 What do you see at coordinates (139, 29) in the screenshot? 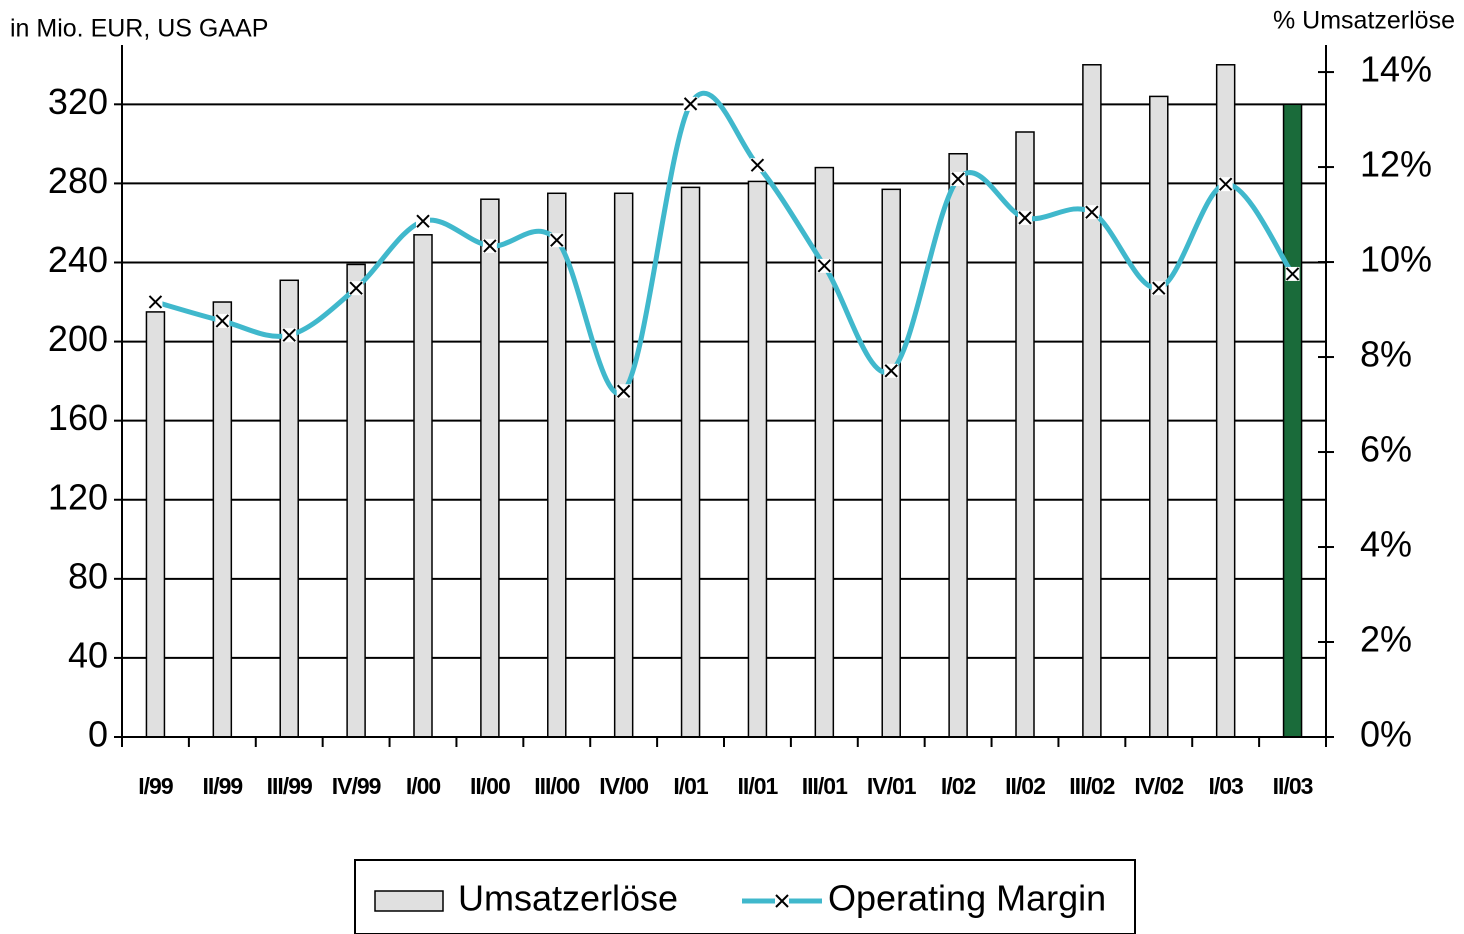
I see `y-axis-label: in Mio. EUR, US GAAP` at bounding box center [139, 29].